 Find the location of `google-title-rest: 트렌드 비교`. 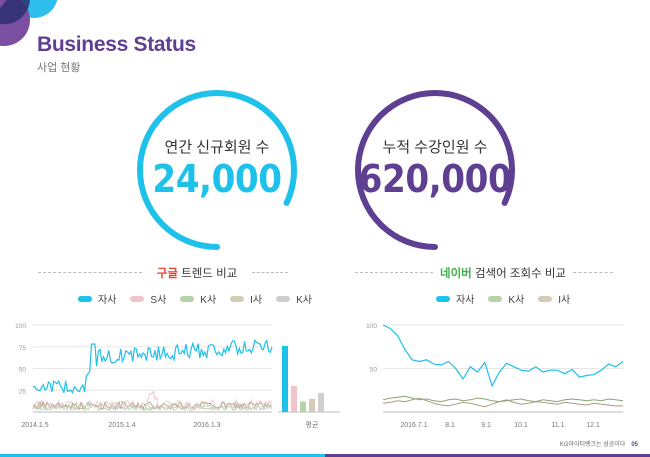

google-title-rest: 트렌드 비교 is located at coordinates (207, 274).